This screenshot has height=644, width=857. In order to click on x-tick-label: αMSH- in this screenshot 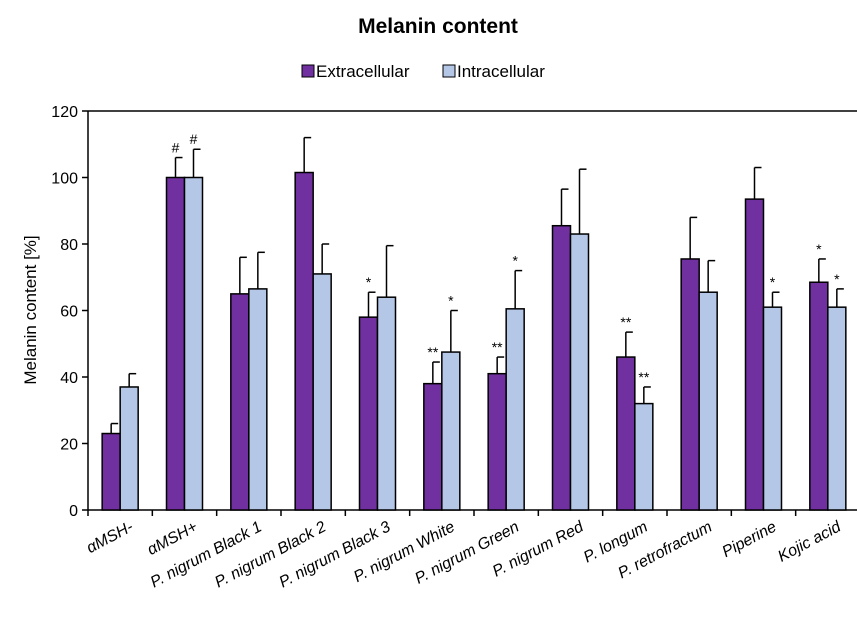, I will do `click(110, 538)`.